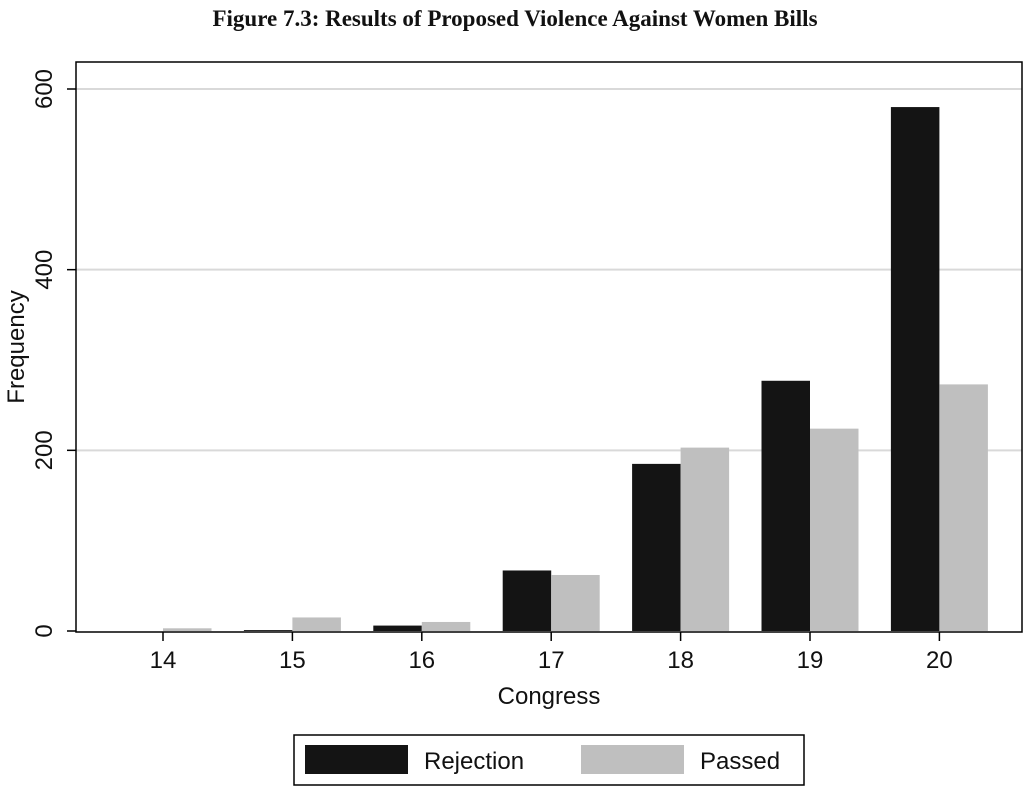 The width and height of the screenshot is (1030, 787). Describe the element at coordinates (632, 759) in the screenshot. I see `legend-swatch-passed` at that location.